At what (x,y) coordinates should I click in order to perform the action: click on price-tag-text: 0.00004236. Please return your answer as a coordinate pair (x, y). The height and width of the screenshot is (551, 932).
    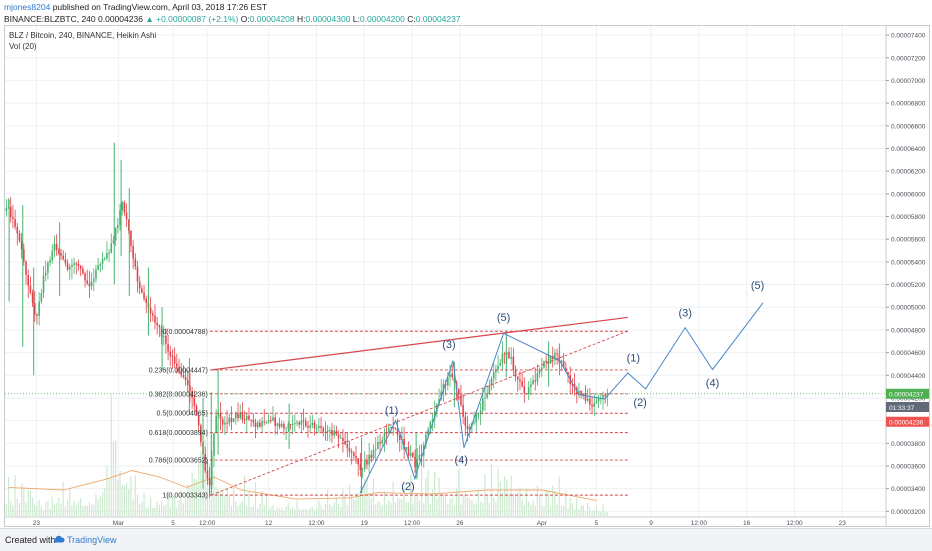
    Looking at the image, I should click on (906, 423).